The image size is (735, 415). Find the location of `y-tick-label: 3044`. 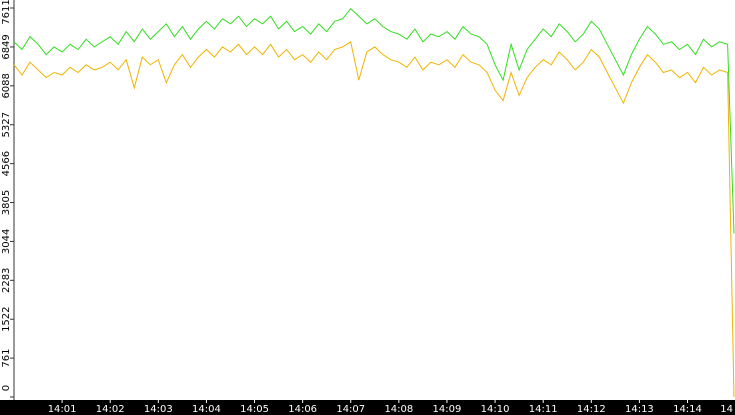

y-tick-label: 3044 is located at coordinates (6, 241).